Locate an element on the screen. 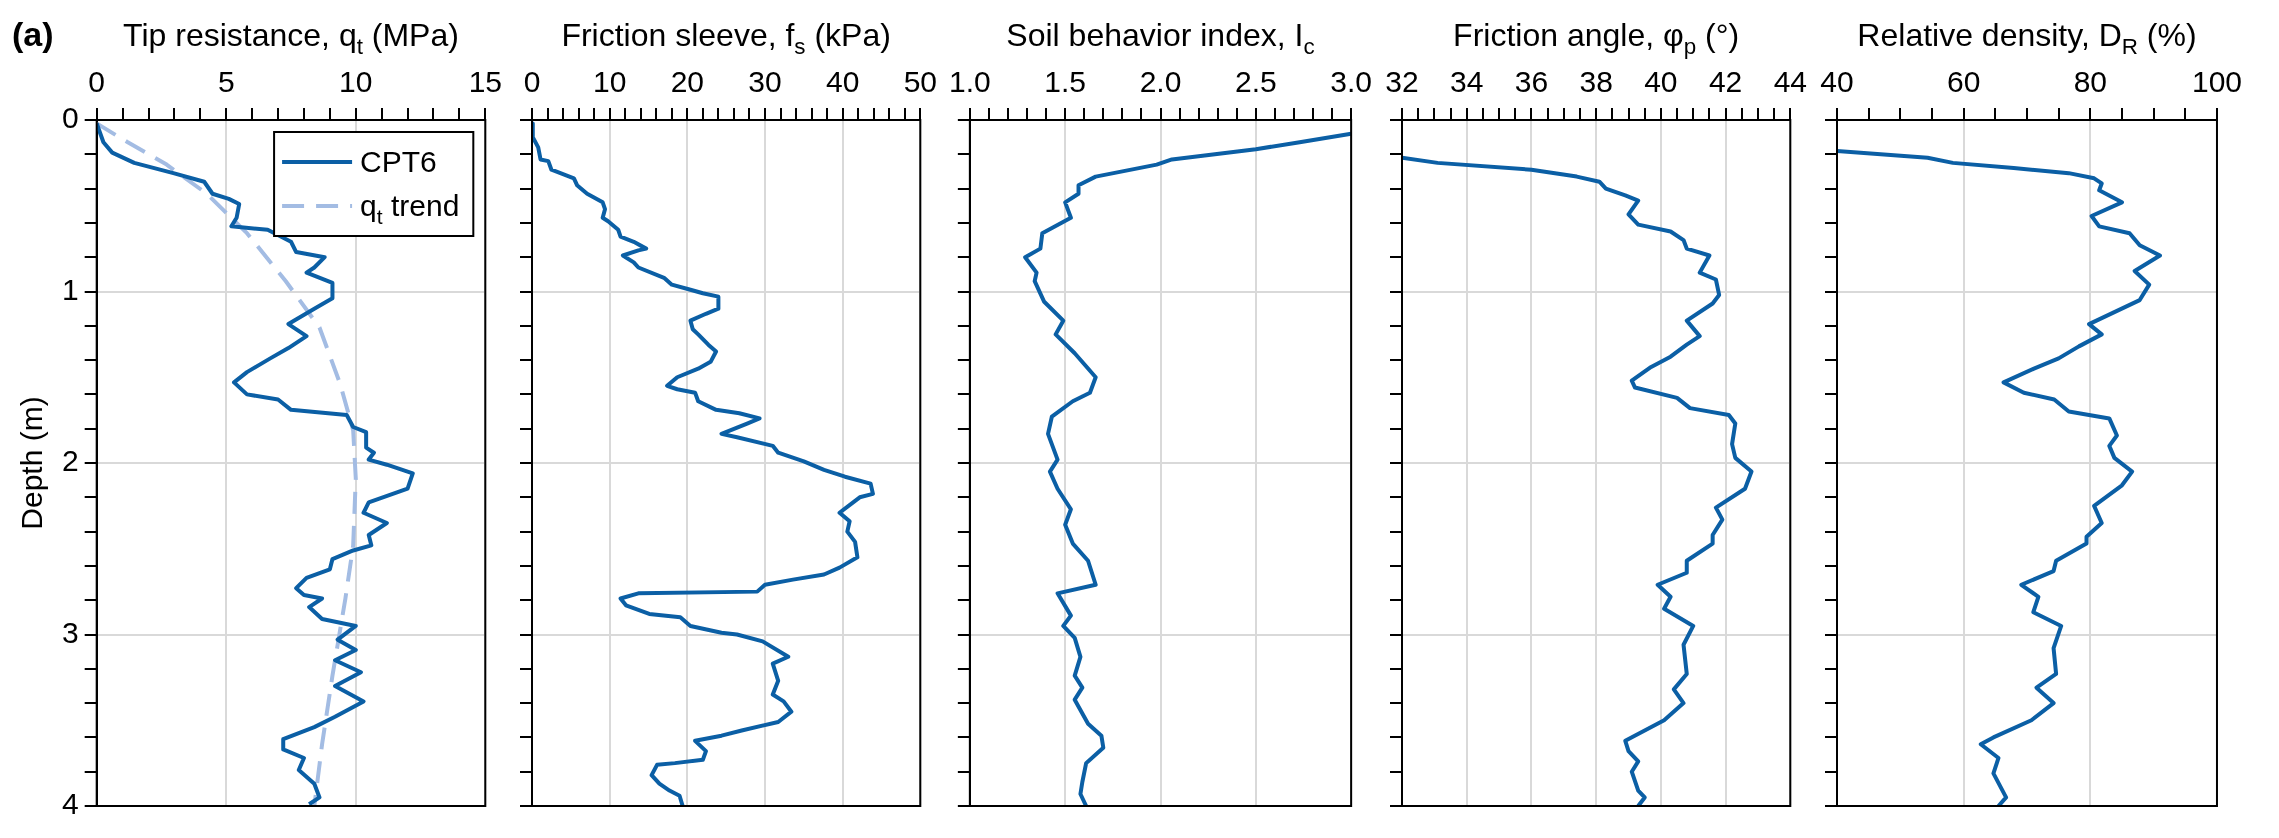 The height and width of the screenshot is (838, 2279). x-tick-label: 1.0 is located at coordinates (969, 82).